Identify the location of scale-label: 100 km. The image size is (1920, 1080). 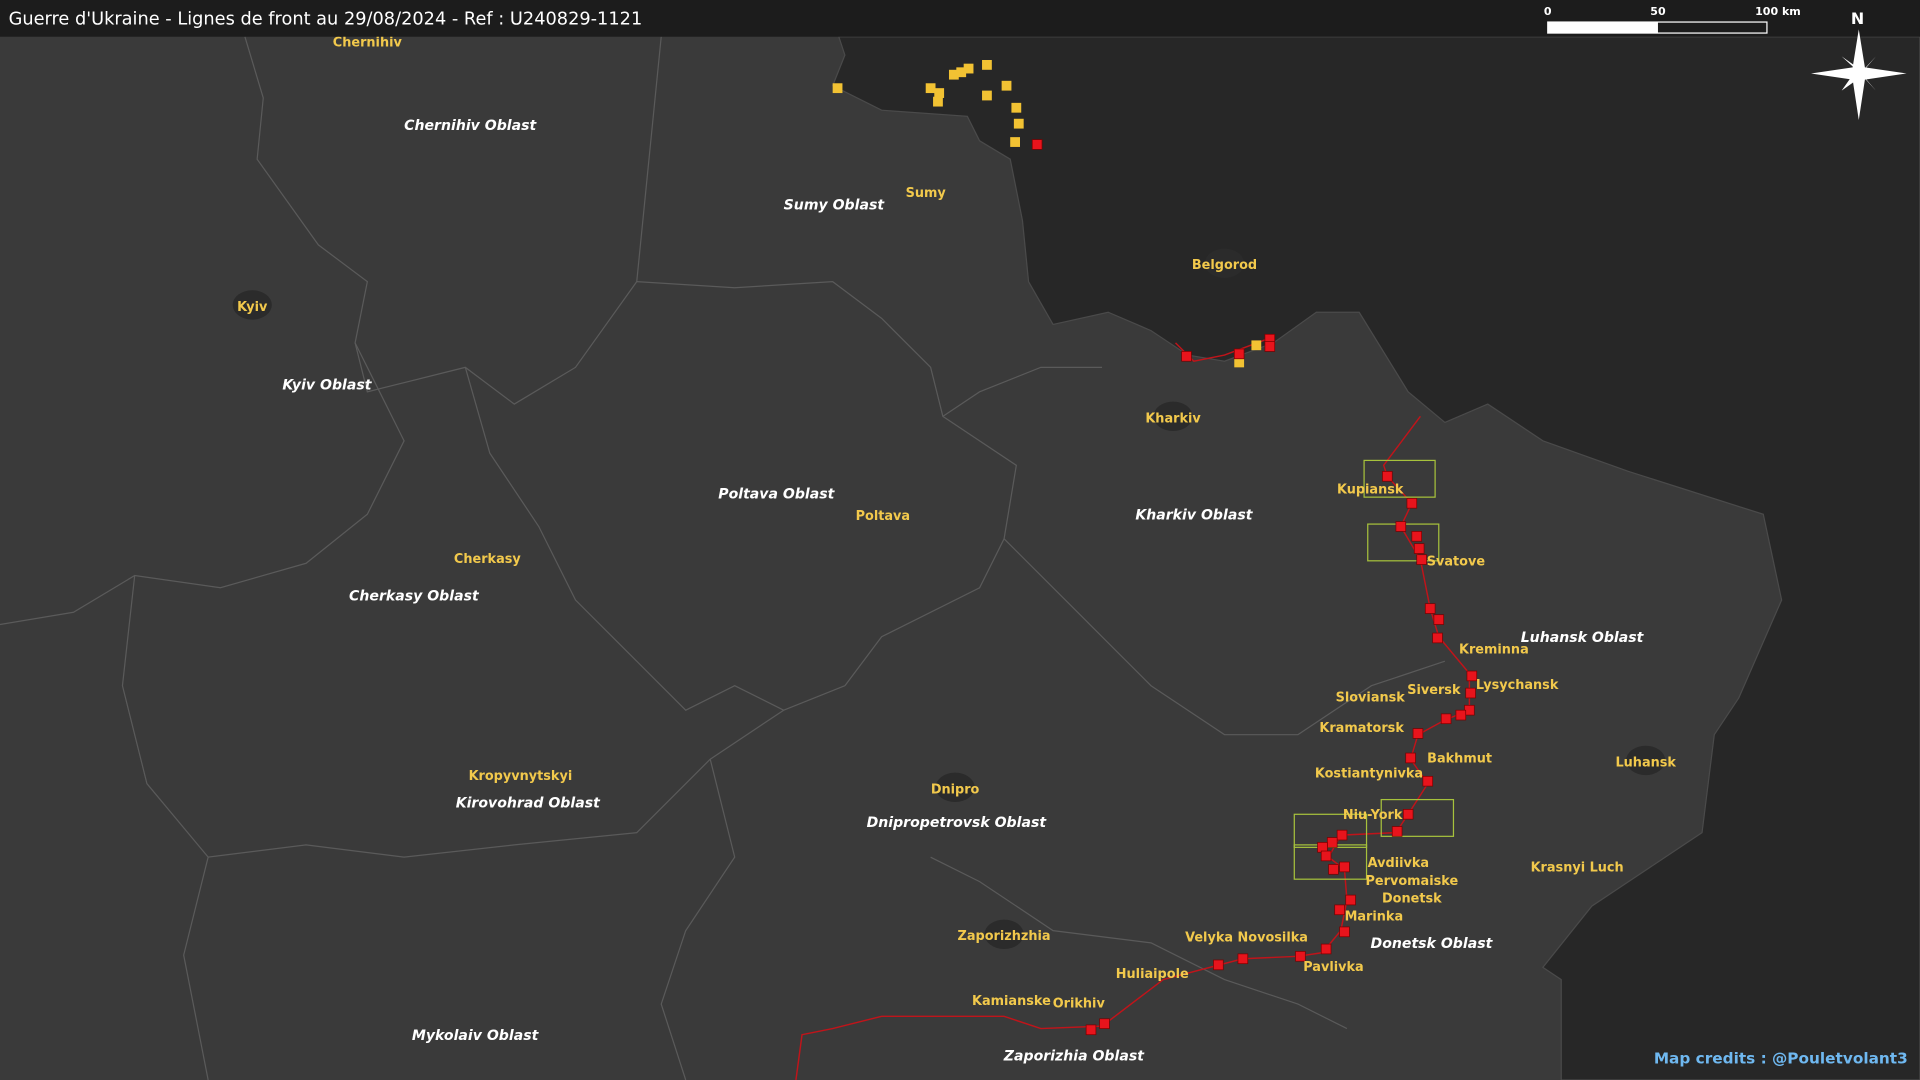
(1778, 11).